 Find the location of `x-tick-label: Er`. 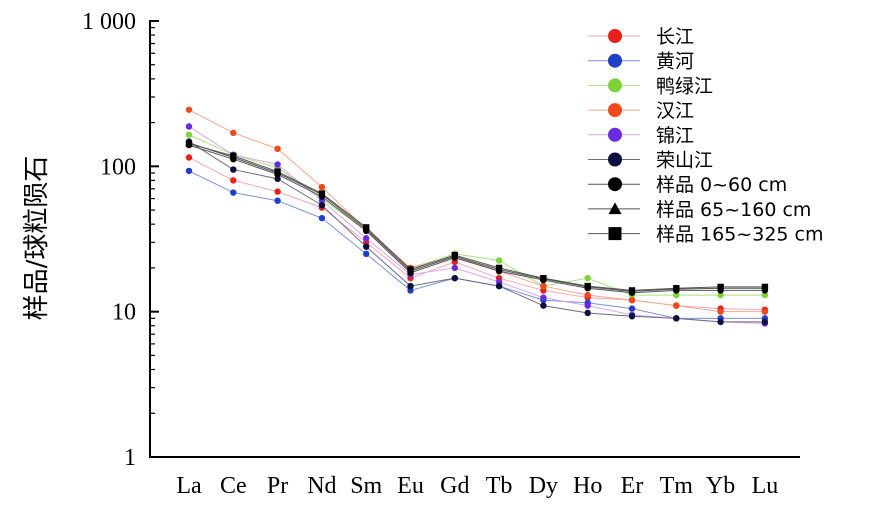

x-tick-label: Er is located at coordinates (632, 486).